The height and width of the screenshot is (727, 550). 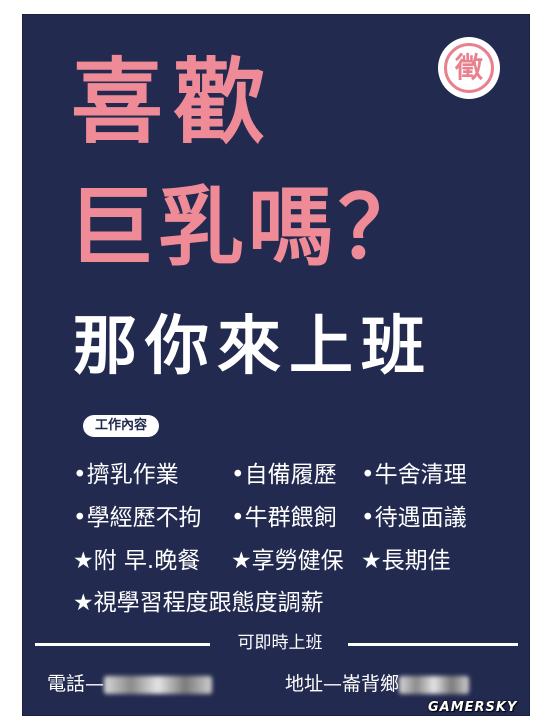 I want to click on gamersky-watermark: GAMERSKY, so click(x=473, y=707).